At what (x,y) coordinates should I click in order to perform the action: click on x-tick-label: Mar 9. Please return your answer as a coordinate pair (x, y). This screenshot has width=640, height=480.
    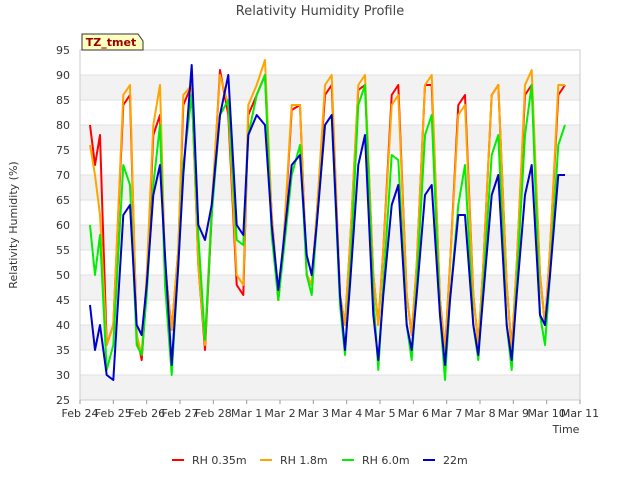
    Looking at the image, I should click on (513, 413).